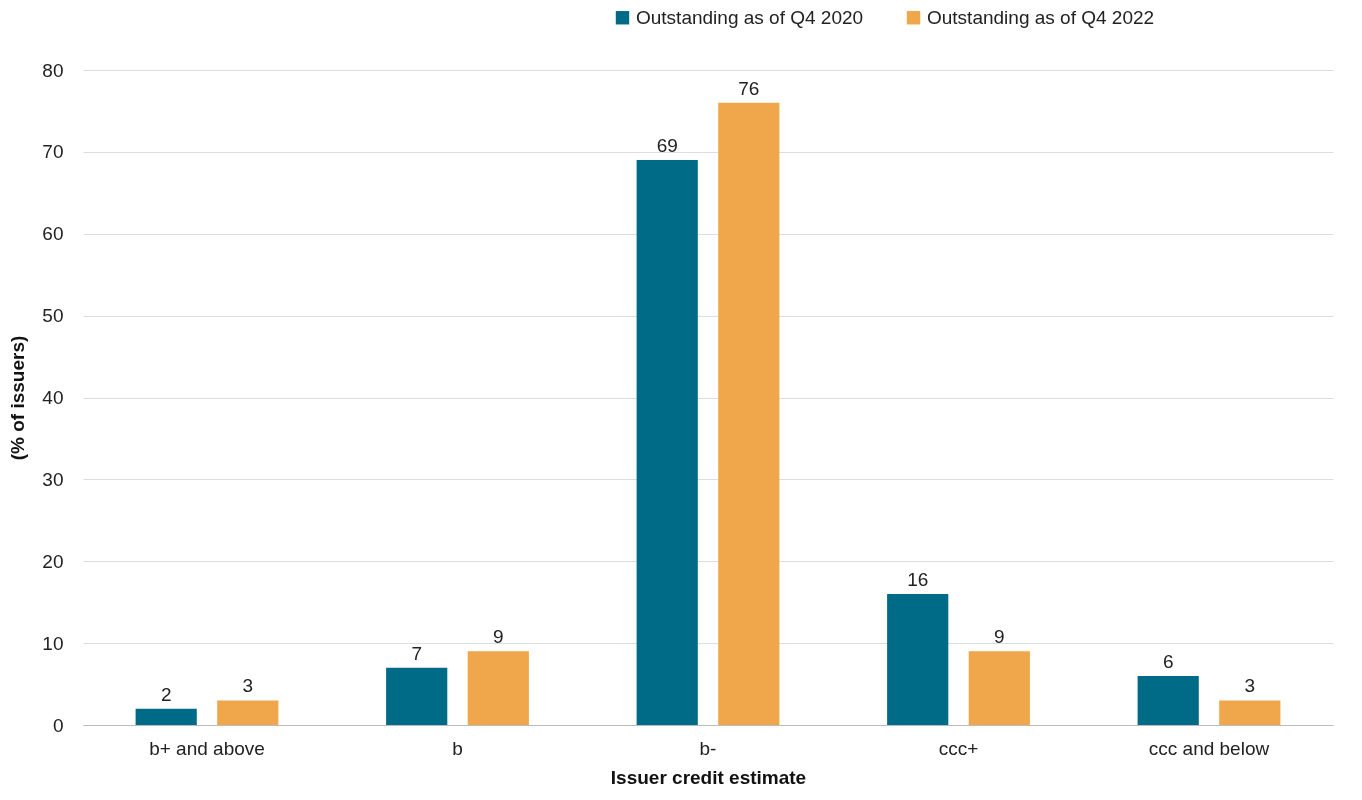 This screenshot has width=1362, height=800. I want to click on x-tick-label: b, so click(457, 748).